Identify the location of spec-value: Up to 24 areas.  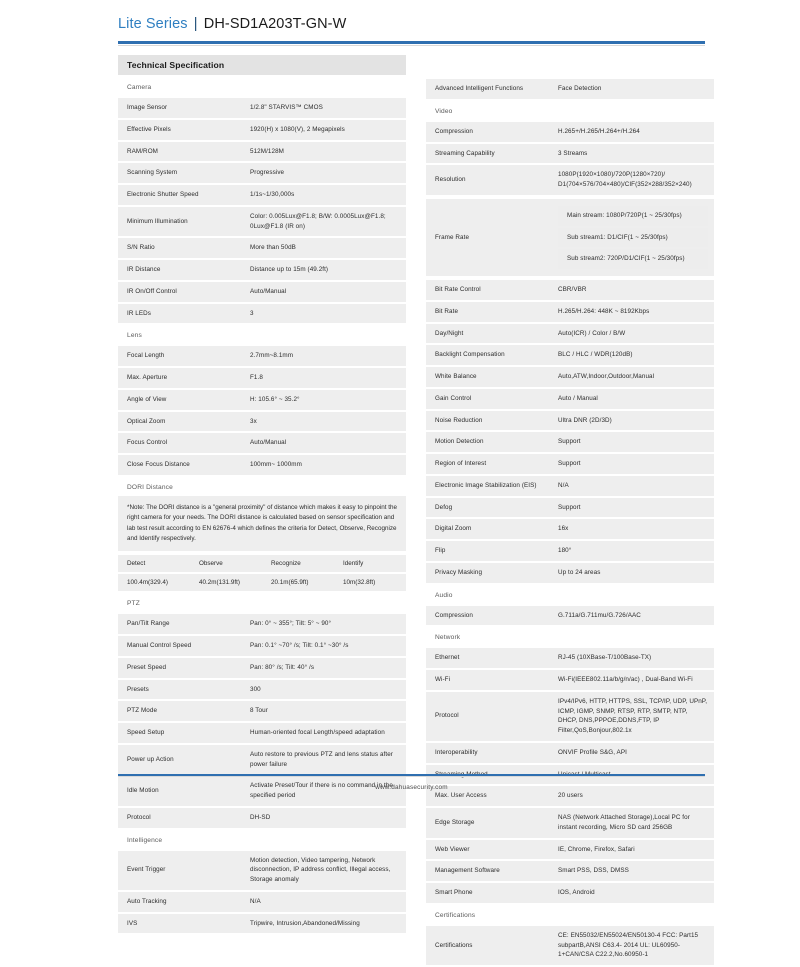
(631, 572).